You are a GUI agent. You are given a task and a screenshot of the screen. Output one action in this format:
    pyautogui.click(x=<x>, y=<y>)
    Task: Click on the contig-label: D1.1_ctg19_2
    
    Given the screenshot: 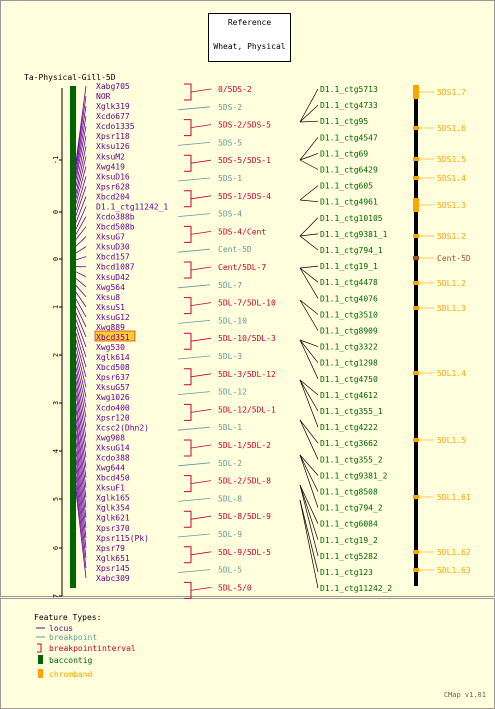 What is the action you would take?
    pyautogui.click(x=349, y=540)
    